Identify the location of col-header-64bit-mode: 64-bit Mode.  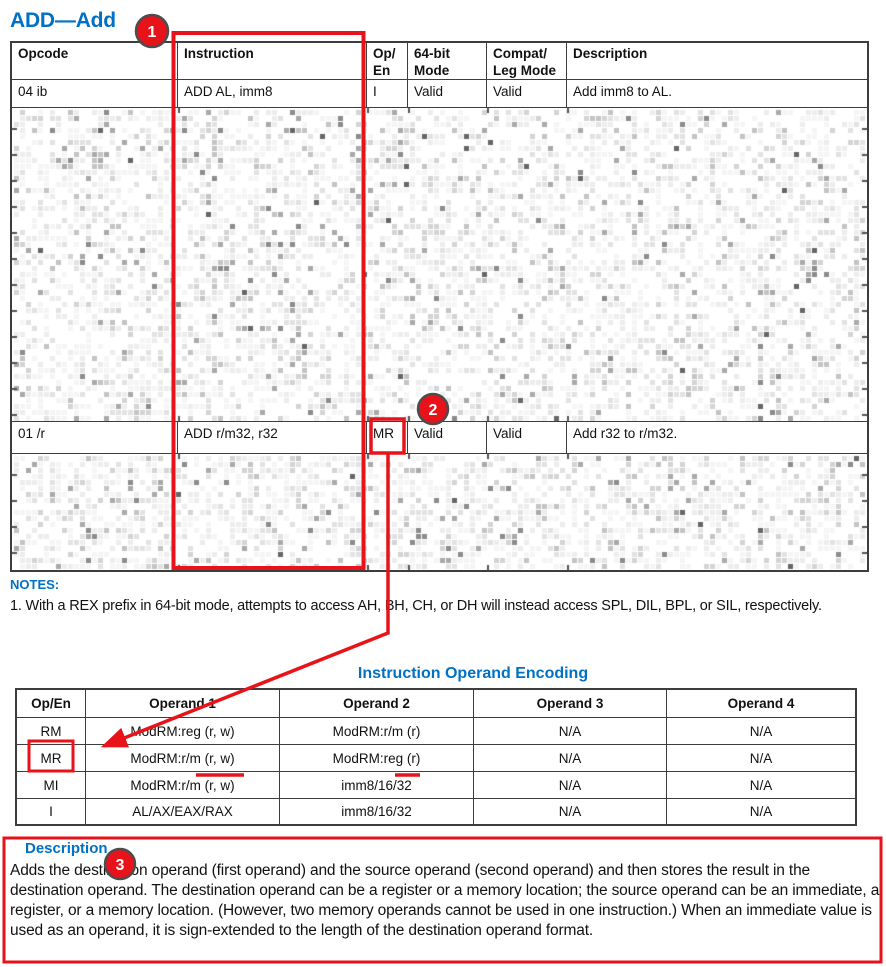
(447, 61).